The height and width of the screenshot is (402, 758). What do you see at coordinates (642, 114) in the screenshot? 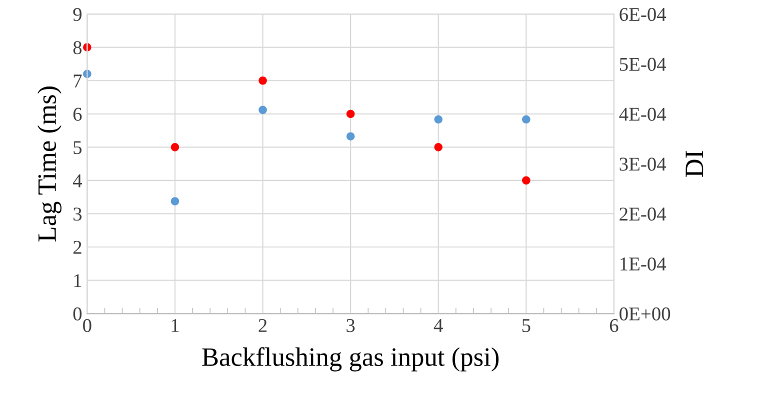
I see `y2-tick-label: 4E-04` at bounding box center [642, 114].